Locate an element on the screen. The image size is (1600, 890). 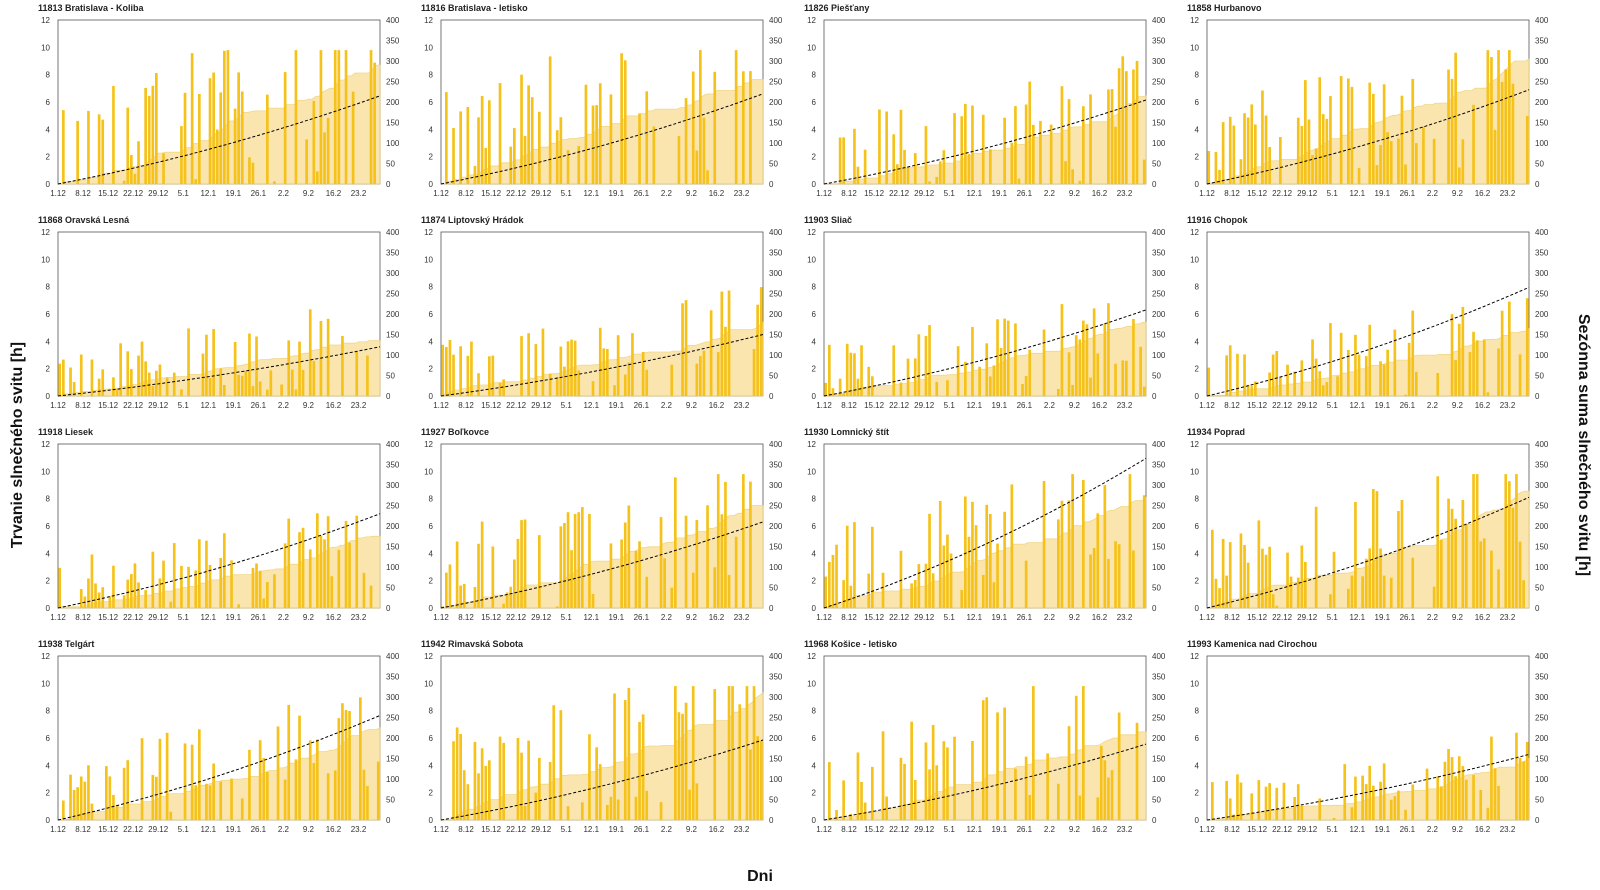
x-tick-label: 19.1 is located at coordinates (1000, 193).